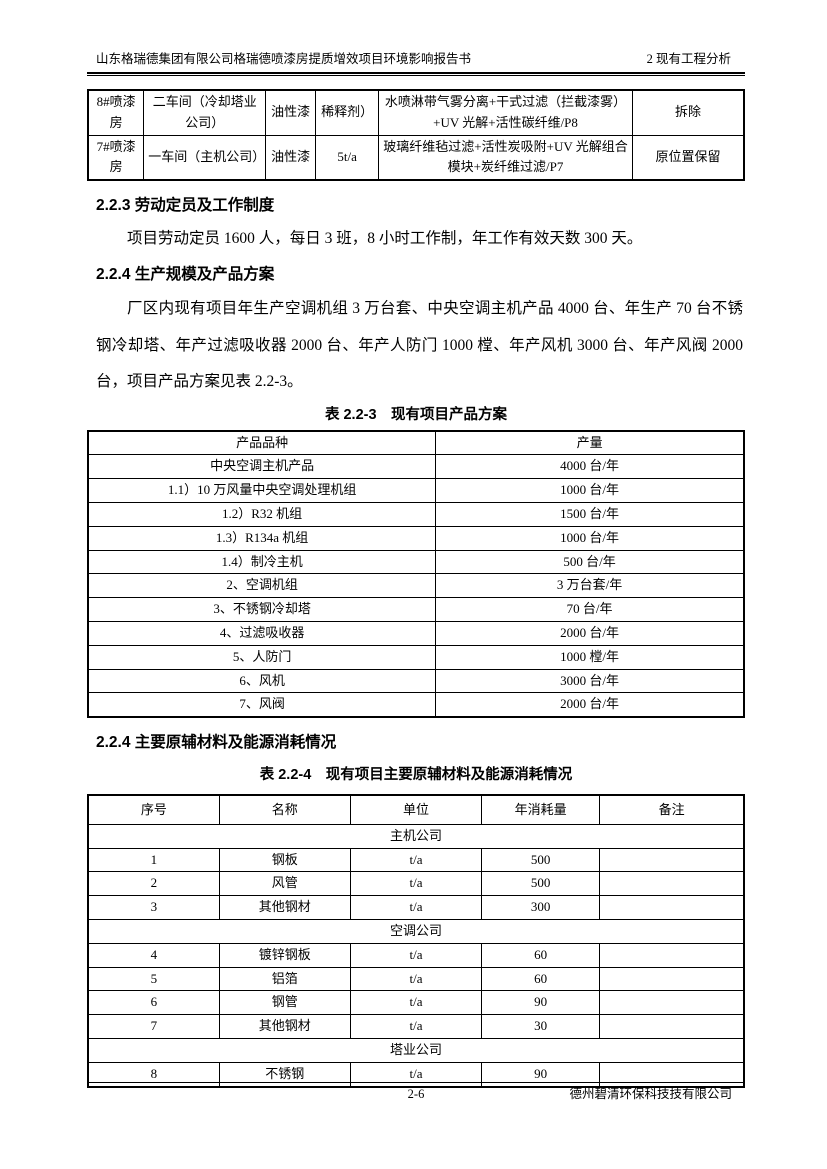  Describe the element at coordinates (416, 414) in the screenshot. I see `product-table-caption: 表 2.2-3 现有项目产品方案` at that location.